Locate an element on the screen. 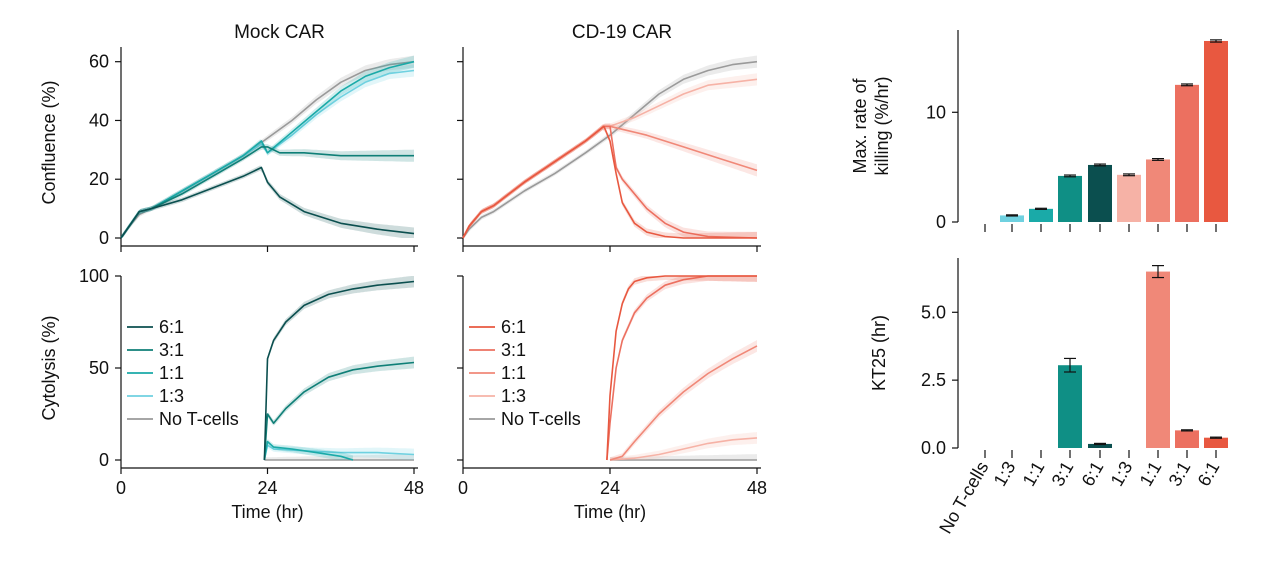 The image size is (1276, 564). y-axis-title: Cytolysis (%) is located at coordinates (49, 367).